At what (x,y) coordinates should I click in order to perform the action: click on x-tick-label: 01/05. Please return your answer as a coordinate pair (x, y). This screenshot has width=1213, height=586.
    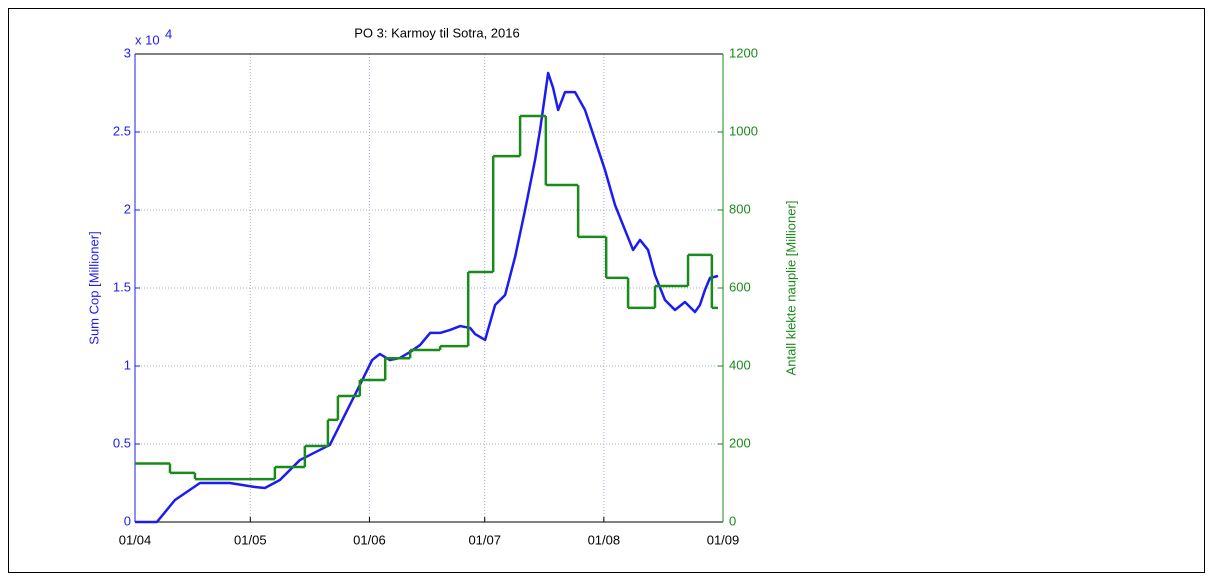
    Looking at the image, I should click on (250, 539).